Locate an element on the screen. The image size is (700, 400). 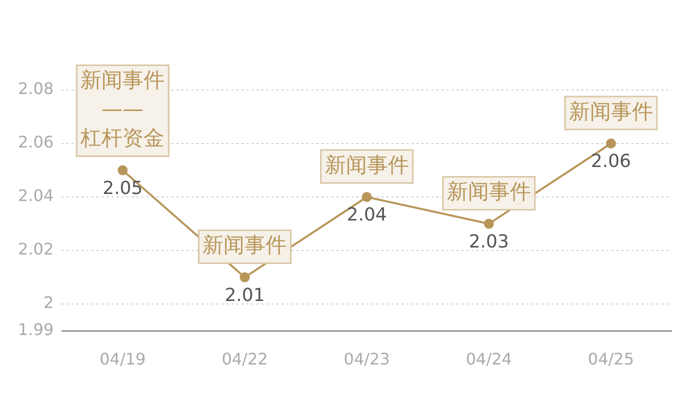
annotation: 新闻事件 —— 杠杆资金 is located at coordinates (122, 109).